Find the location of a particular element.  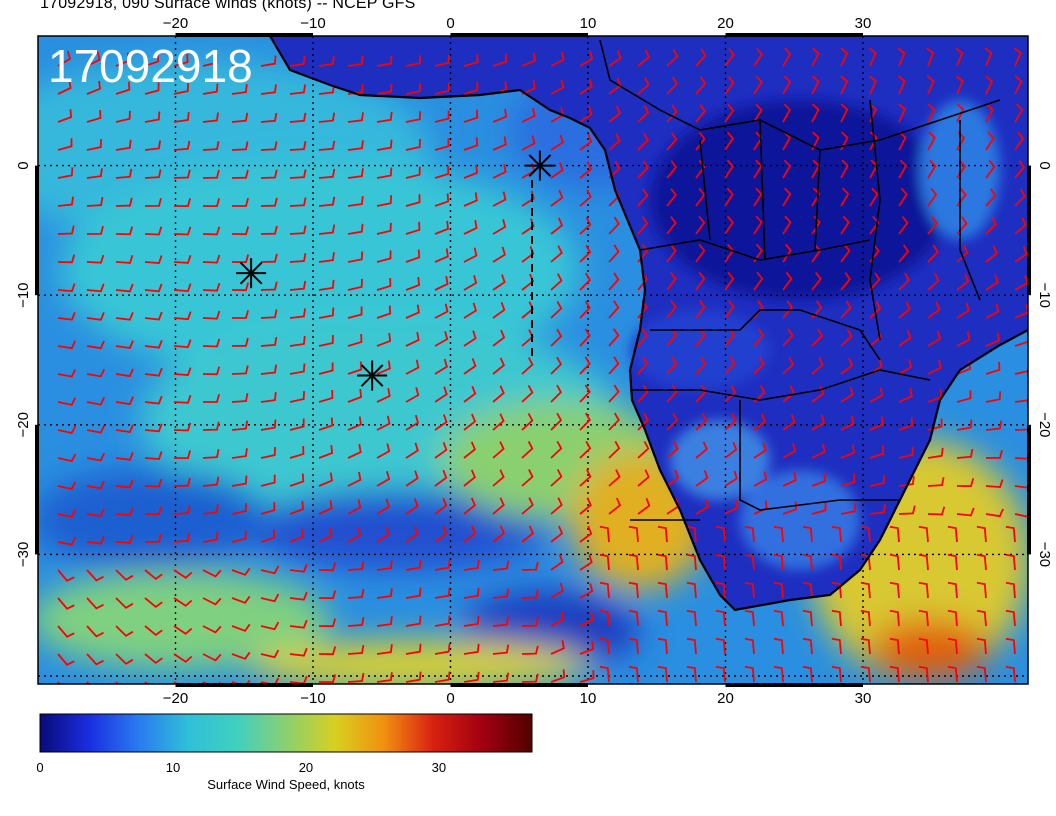

colorbar-ticks: 0 10 20 30 is located at coordinates (241, 767).